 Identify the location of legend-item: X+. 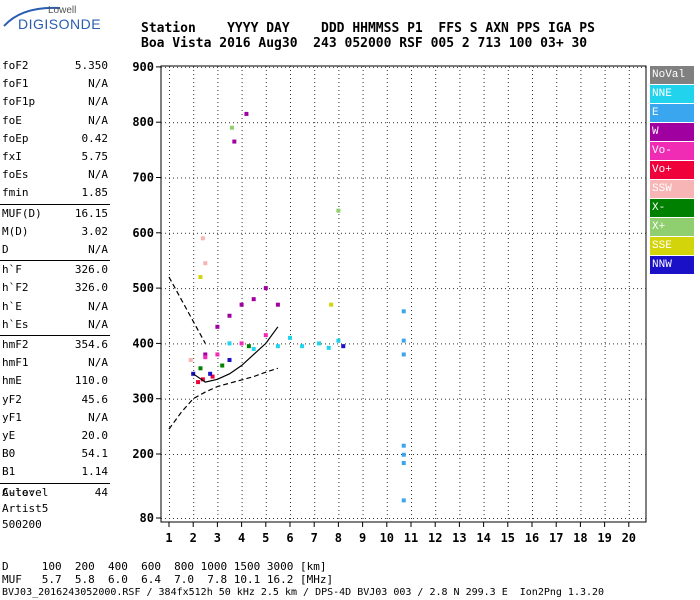
(672, 227).